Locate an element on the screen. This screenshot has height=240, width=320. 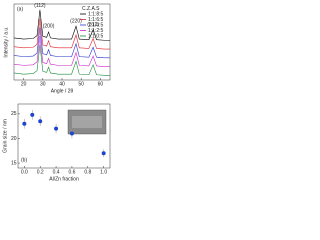
x-tick-label: 0.2 is located at coordinates (40, 172).